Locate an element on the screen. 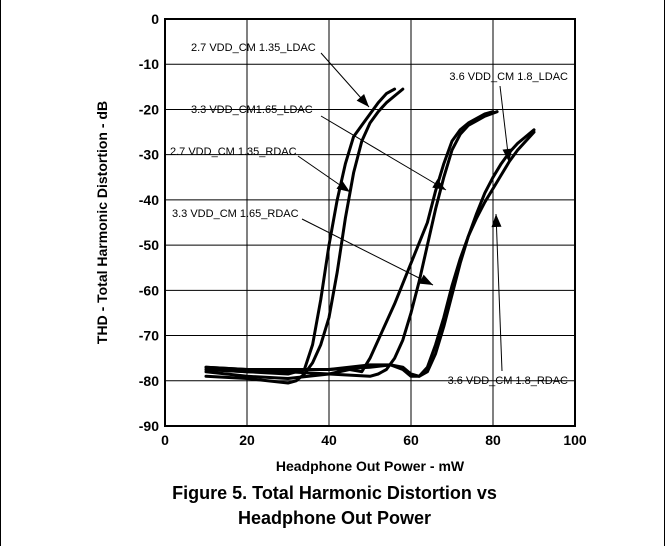 The height and width of the screenshot is (546, 669). x-tick-label: 40 is located at coordinates (329, 440).